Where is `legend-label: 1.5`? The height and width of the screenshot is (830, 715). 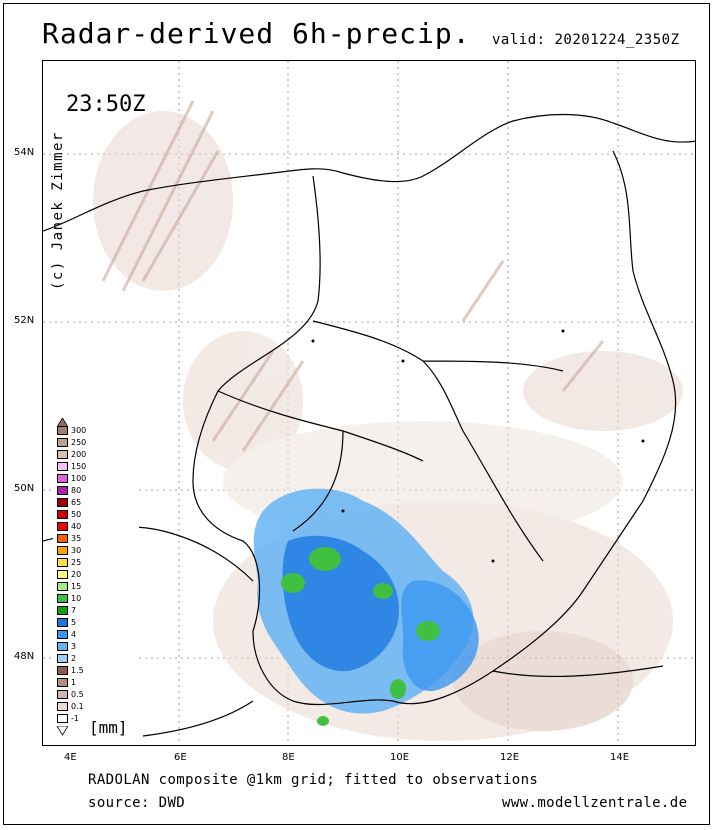 legend-label: 1.5 is located at coordinates (77, 670).